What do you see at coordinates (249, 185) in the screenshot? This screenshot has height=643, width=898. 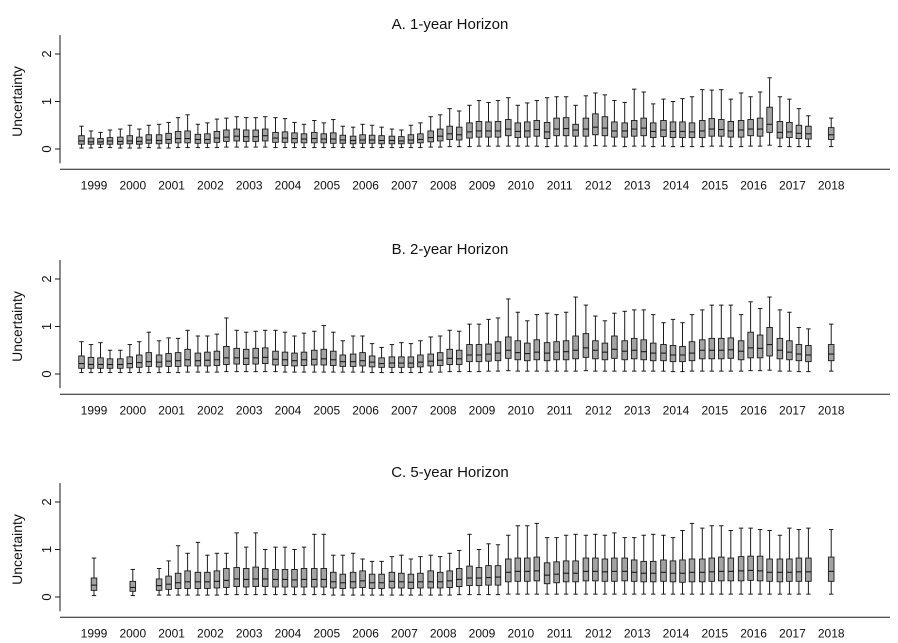 I see `panel-a-x-tick-label-2003: 2003` at bounding box center [249, 185].